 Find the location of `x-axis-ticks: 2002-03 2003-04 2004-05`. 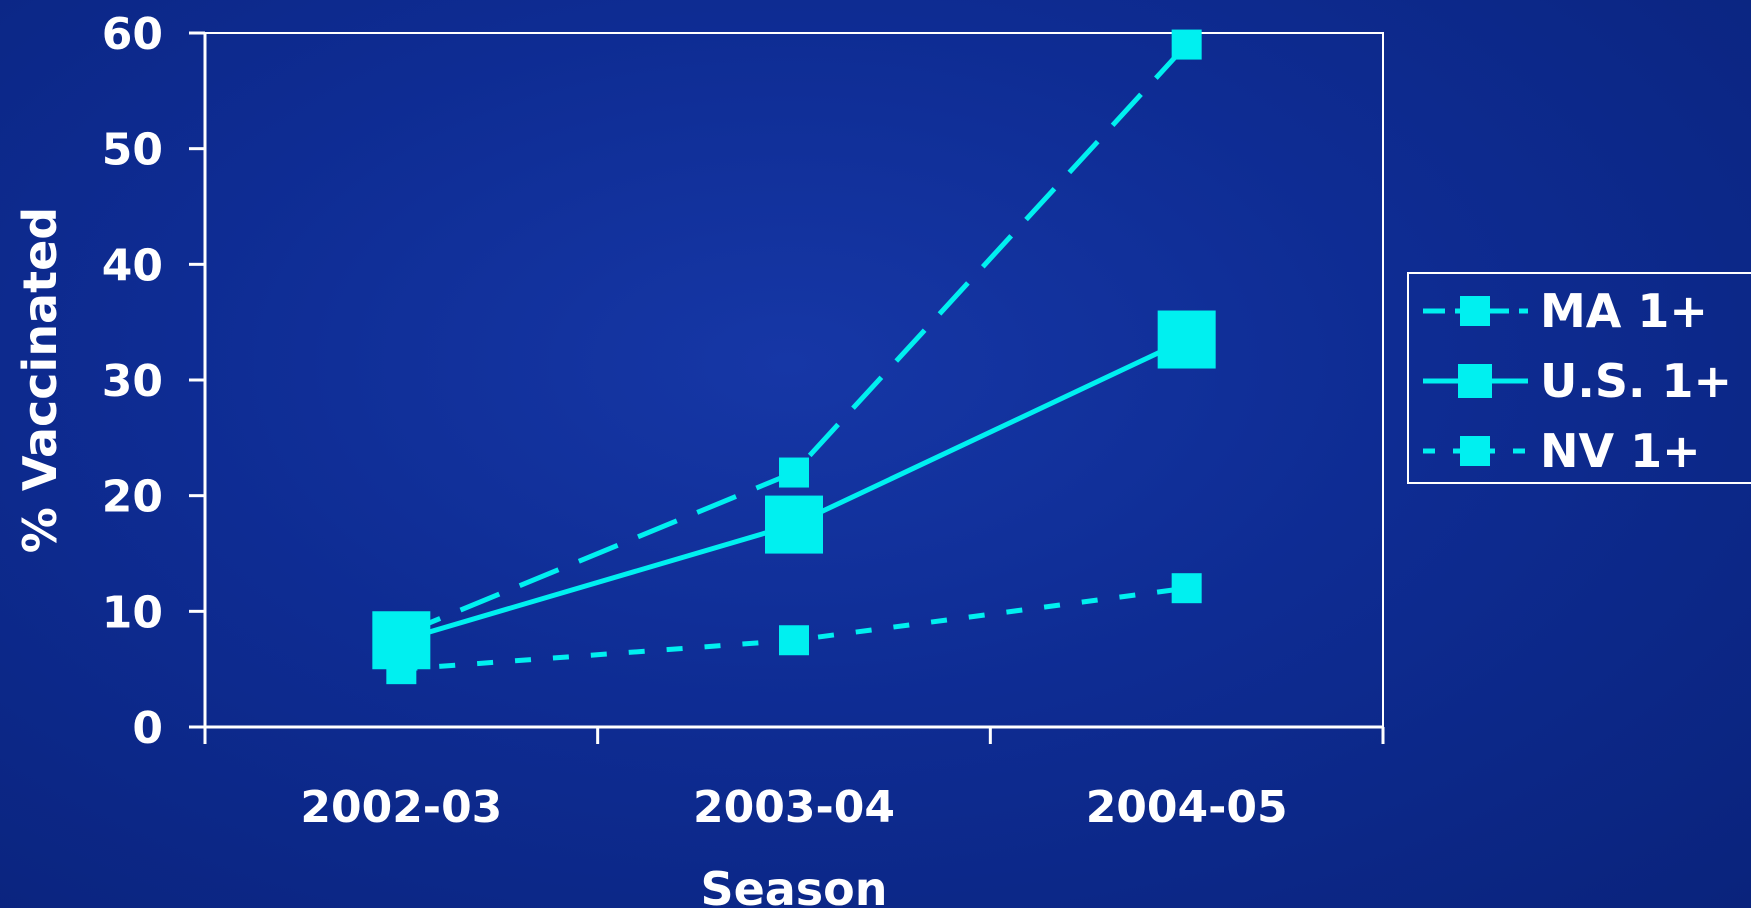

x-axis-ticks: 2002-03 2003-04 2004-05 is located at coordinates (794, 780).